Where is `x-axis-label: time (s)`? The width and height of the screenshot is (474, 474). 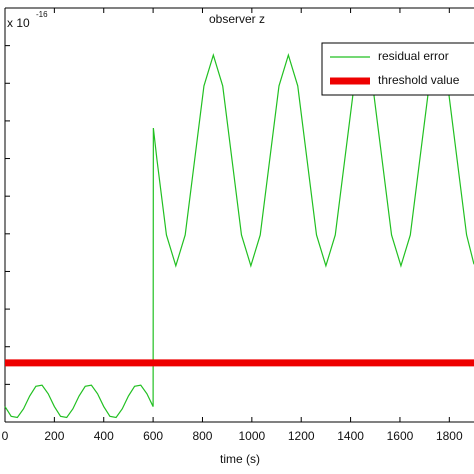 x-axis-label: time (s) is located at coordinates (240, 459).